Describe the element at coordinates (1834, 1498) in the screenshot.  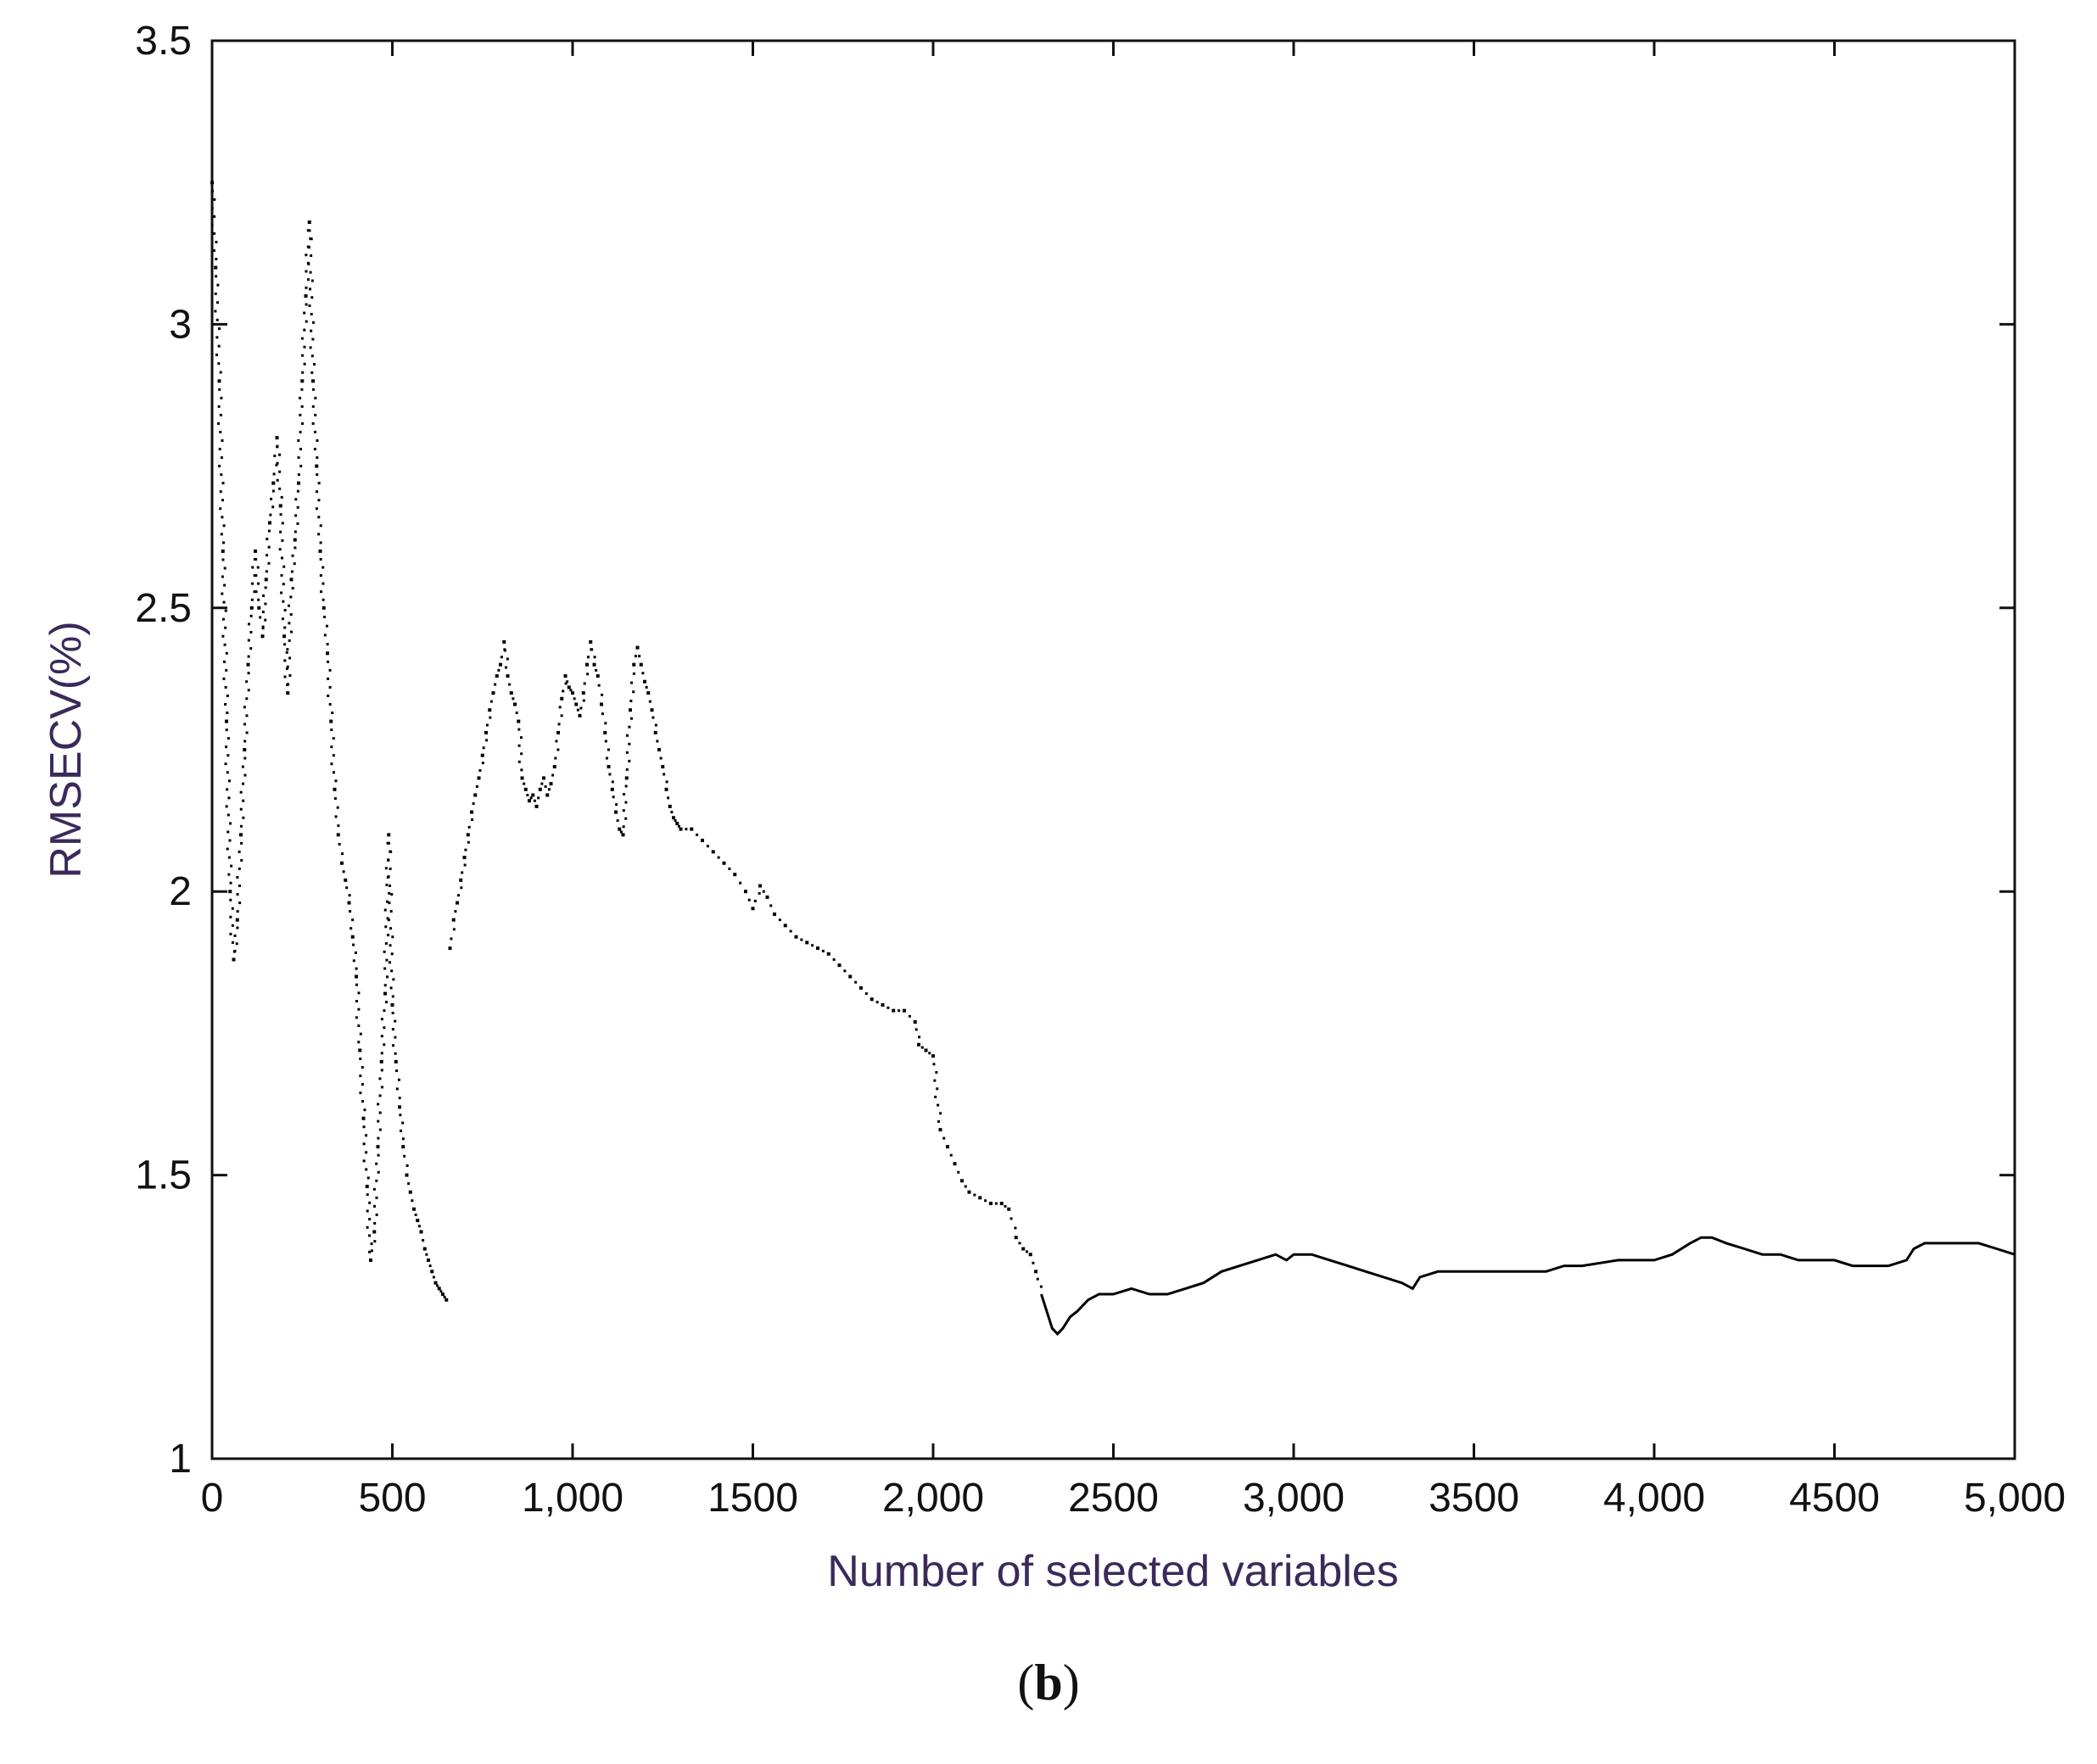
I see `x-tick-label: 4500` at that location.